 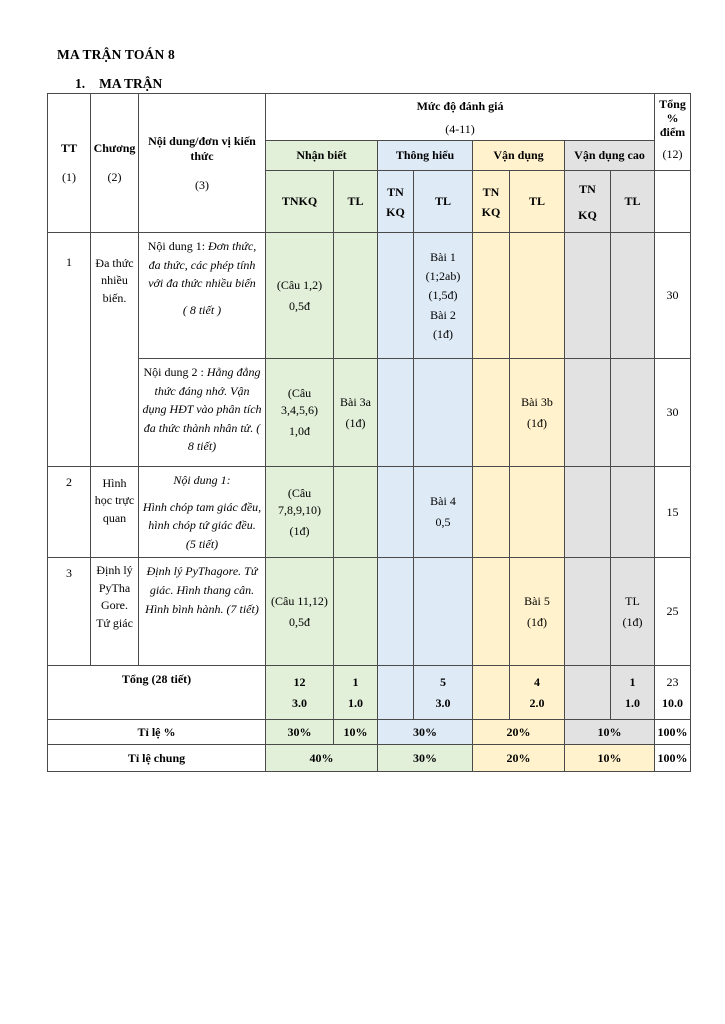 What do you see at coordinates (156, 693) in the screenshot?
I see `cell-tong-label: Tổng (28 tiết)` at bounding box center [156, 693].